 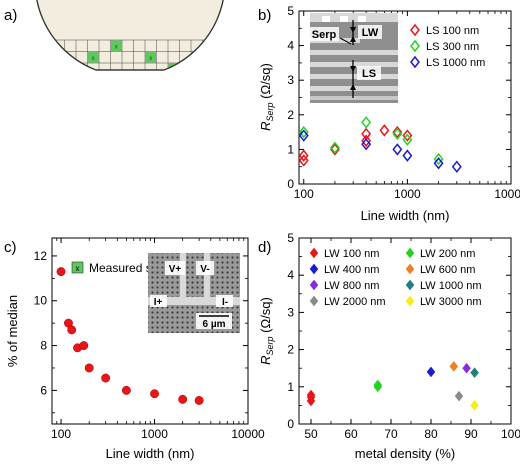 I want to click on legend-b: LS 100 nm LS 300 nm LS 1000 nm, so click(x=447, y=46).